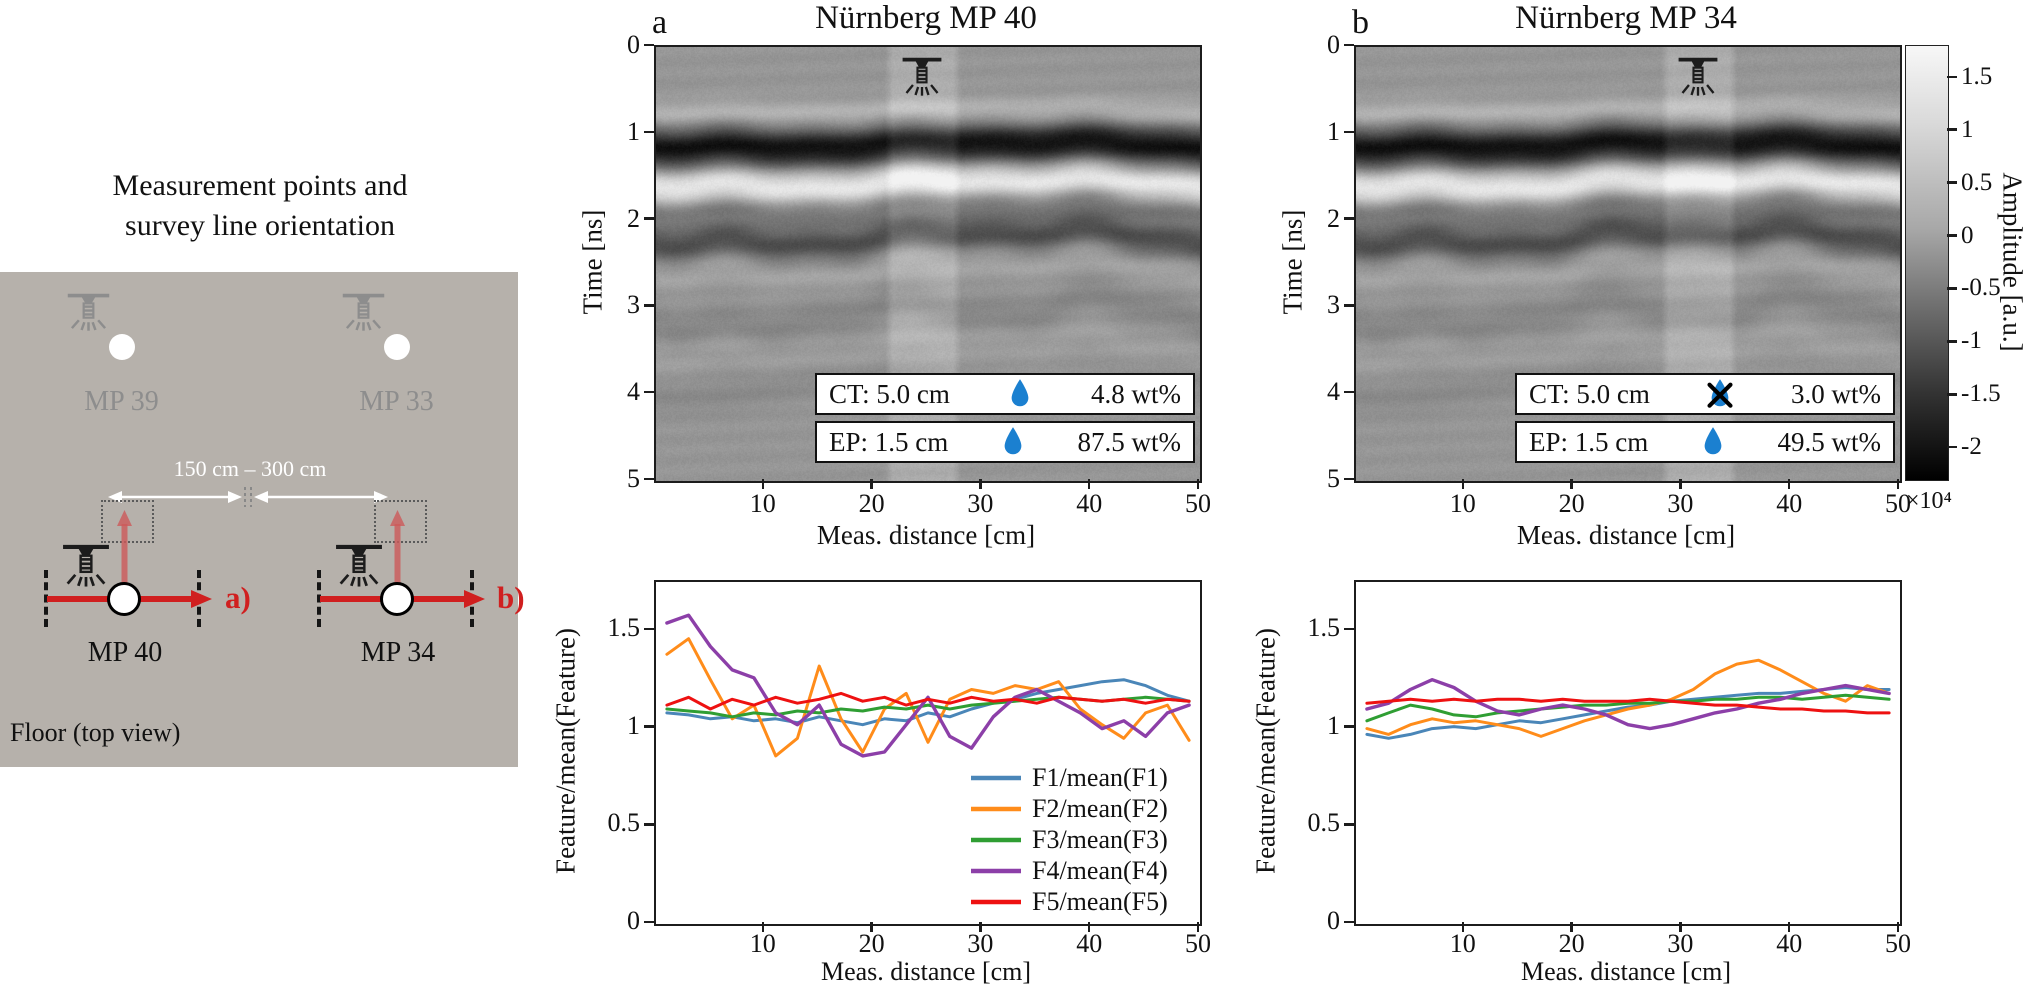 The image size is (2030, 985). Describe the element at coordinates (1898, 943) in the screenshot. I see `tick-label: 50` at that location.